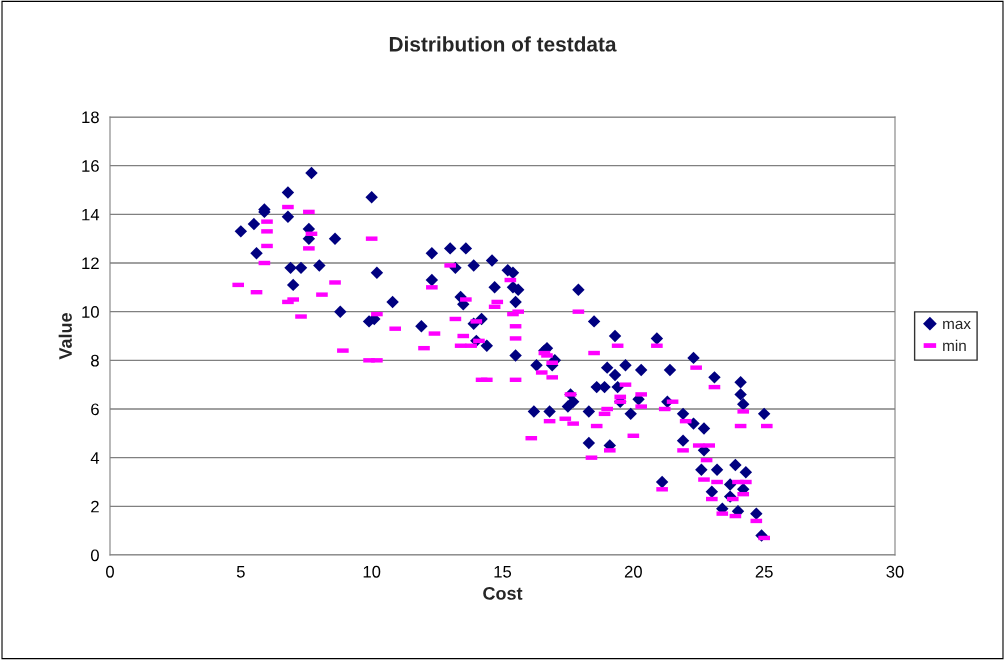 The height and width of the screenshot is (660, 1005). What do you see at coordinates (95, 360) in the screenshot?
I see `y-tick-label: 8` at bounding box center [95, 360].